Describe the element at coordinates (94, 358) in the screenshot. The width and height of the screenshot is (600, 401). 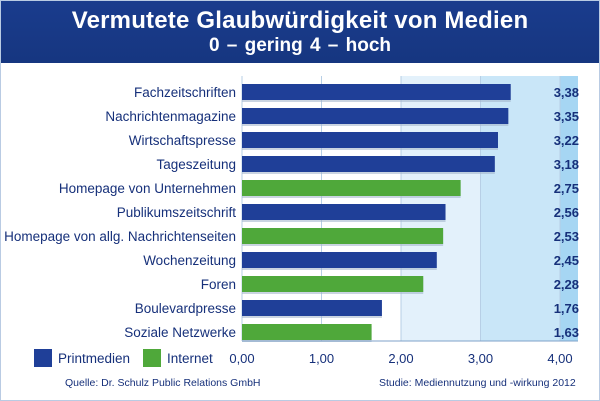
I see `legend-label-print: Printmedien` at that location.